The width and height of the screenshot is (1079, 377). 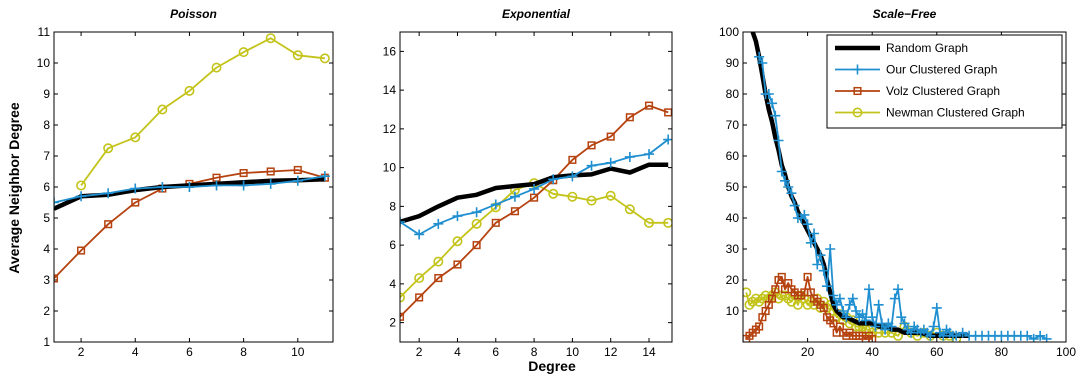 I want to click on chart-title: Exponential, so click(x=536, y=14).